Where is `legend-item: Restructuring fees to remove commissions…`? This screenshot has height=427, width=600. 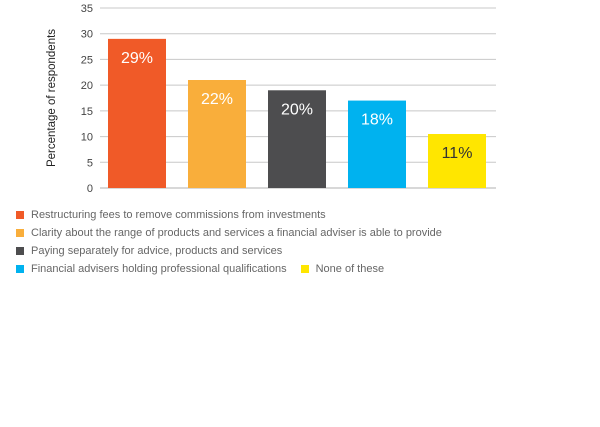
legend-item: Restructuring fees to remove commissions… is located at coordinates (171, 215).